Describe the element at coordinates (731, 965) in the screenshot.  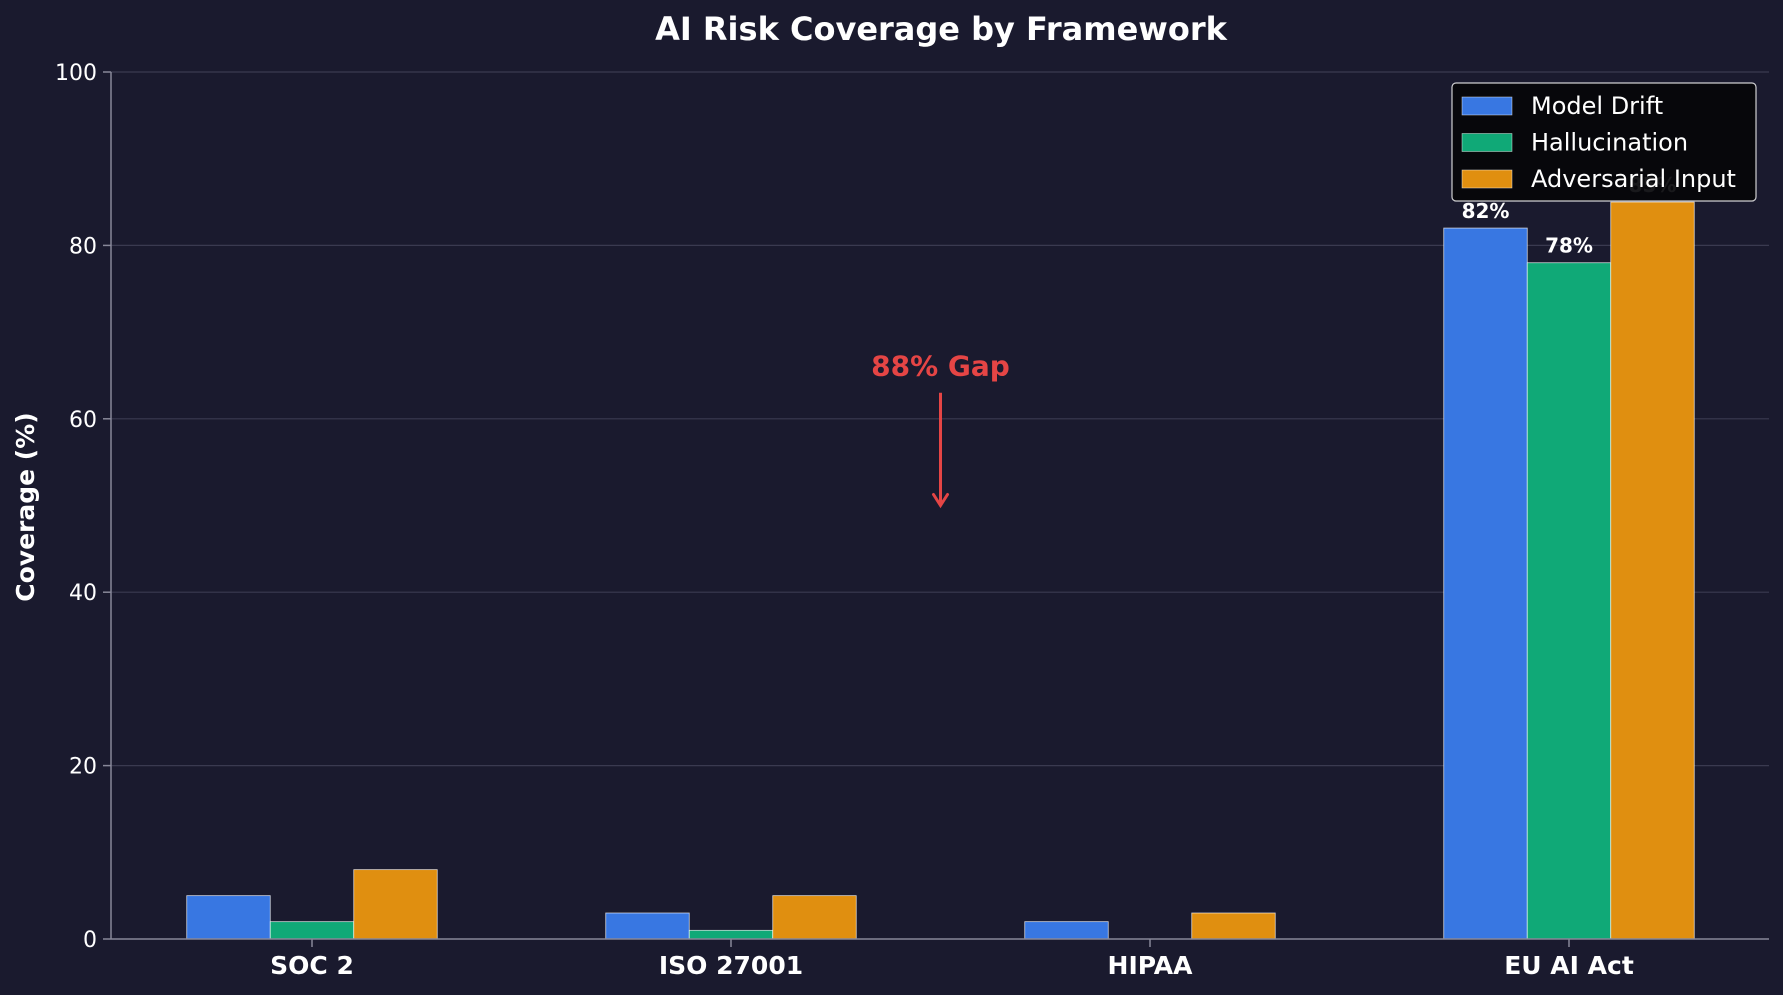
I see `x-tick-label: ISO 27001` at that location.